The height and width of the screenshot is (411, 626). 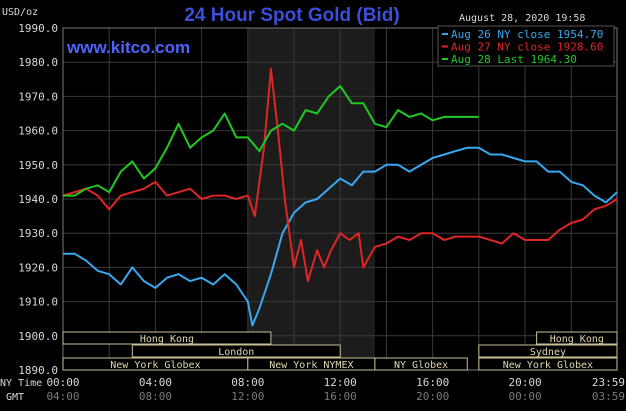 What do you see at coordinates (340, 382) in the screenshot?
I see `x-tick-label-ny: 12:00` at bounding box center [340, 382].